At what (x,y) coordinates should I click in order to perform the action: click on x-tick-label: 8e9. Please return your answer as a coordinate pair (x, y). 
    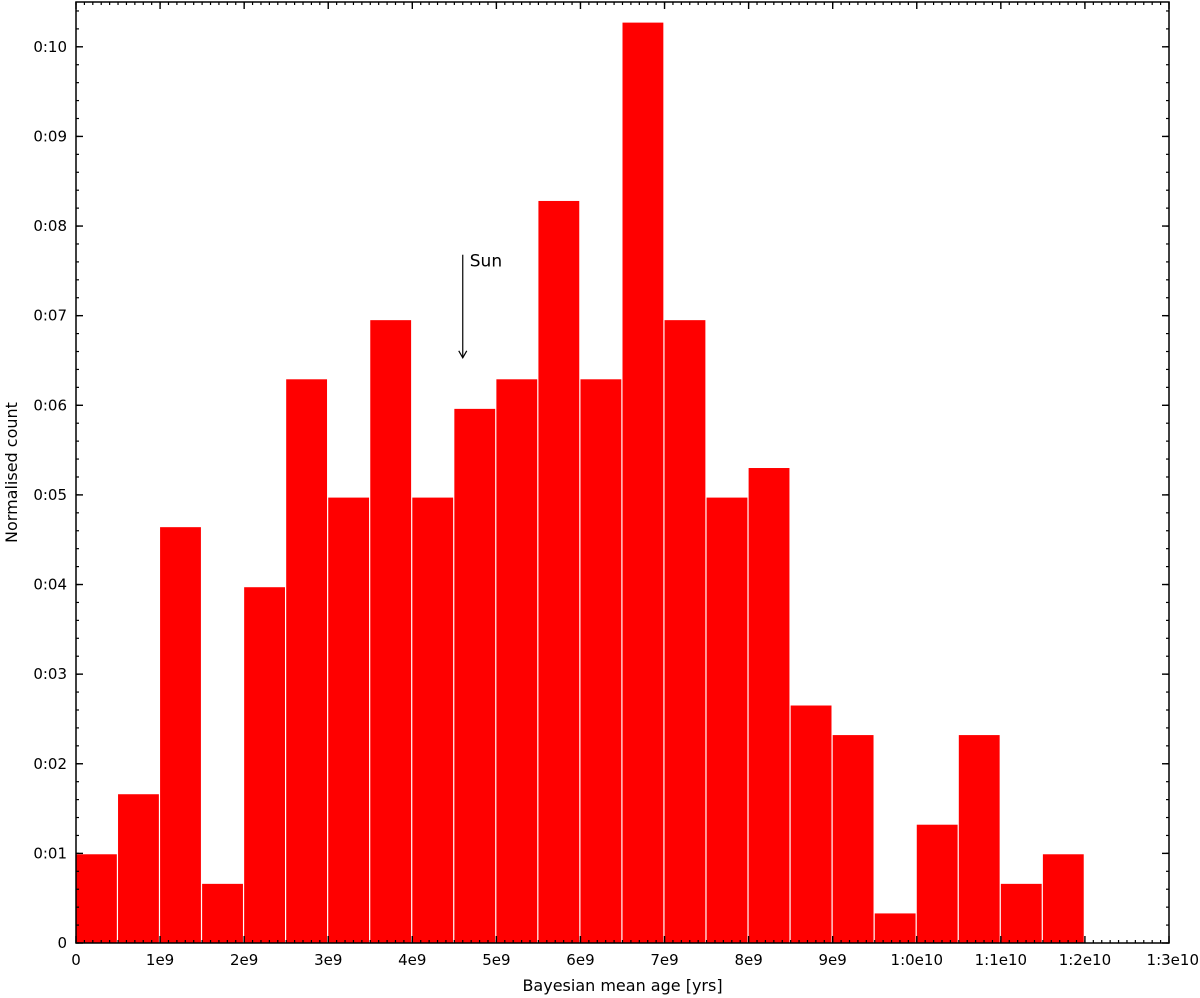
    Looking at the image, I should click on (748, 960).